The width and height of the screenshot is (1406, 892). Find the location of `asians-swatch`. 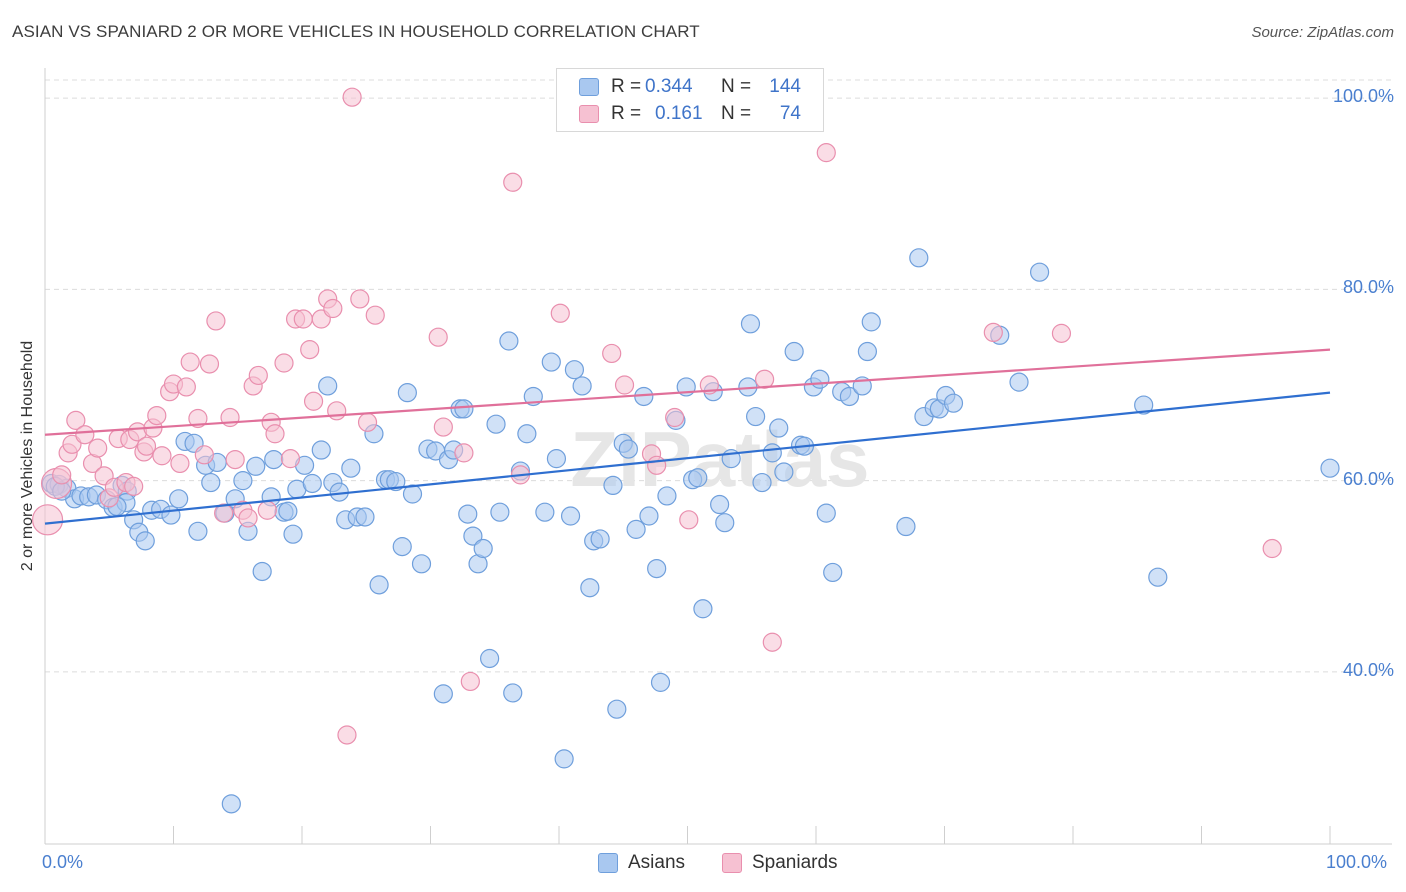

asians-swatch is located at coordinates (589, 87).